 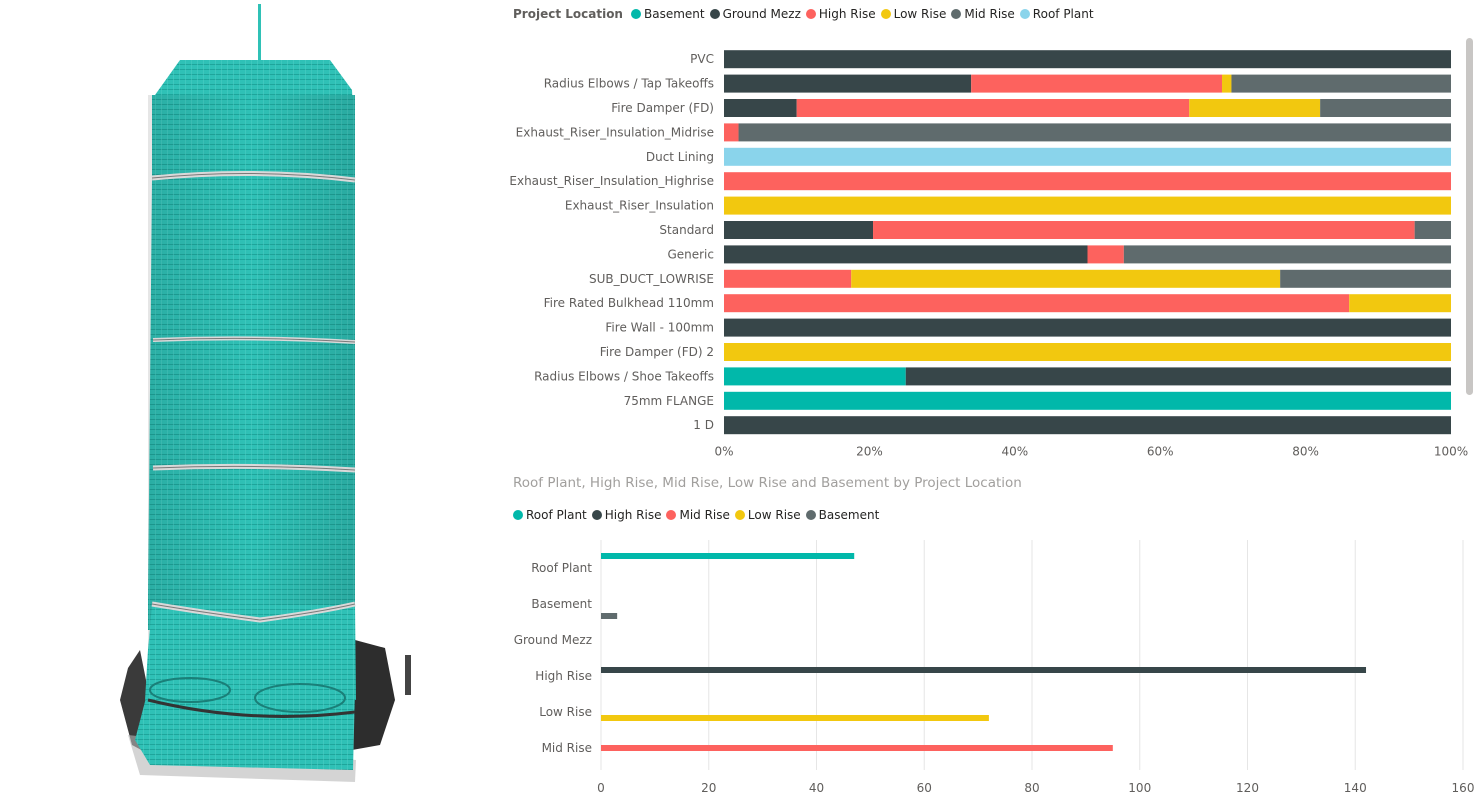 I want to click on y-tick-label: Mid Rise, so click(x=567, y=748).